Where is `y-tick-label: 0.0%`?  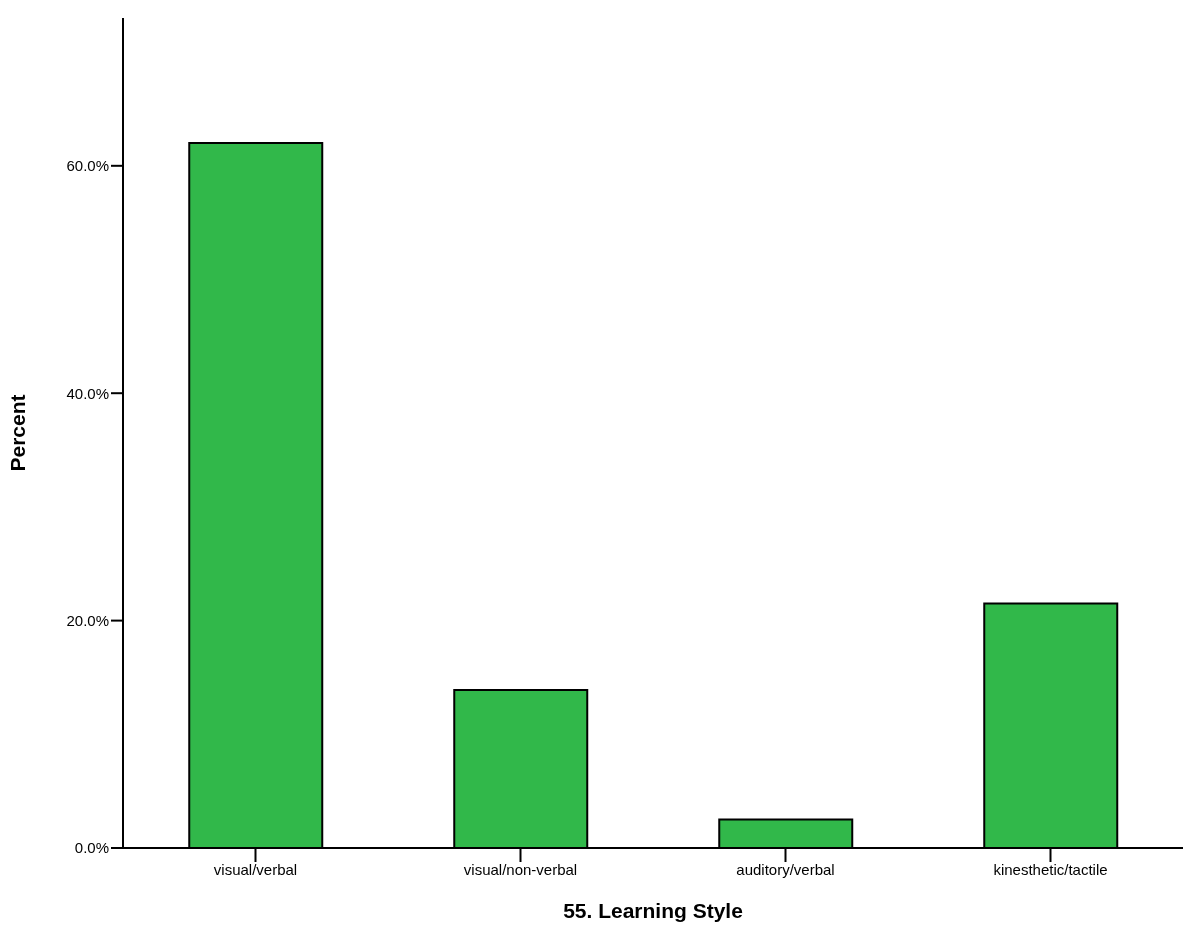 y-tick-label: 0.0% is located at coordinates (91, 848).